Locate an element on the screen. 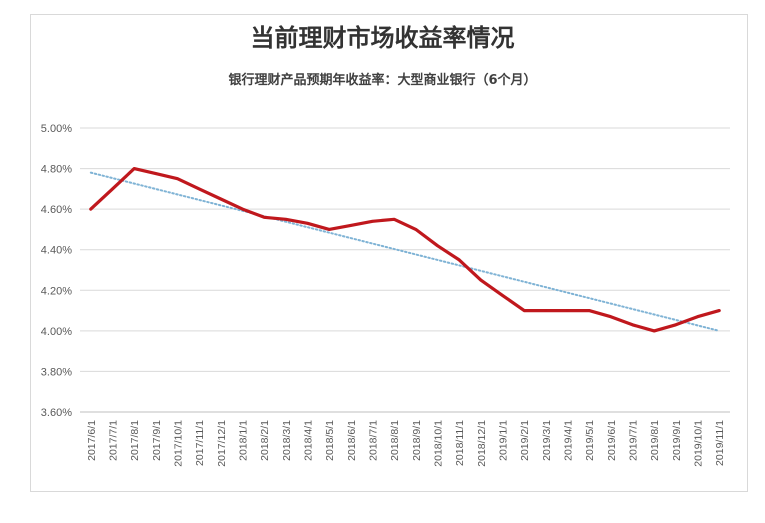 Image resolution: width=765 pixels, height=523 pixels. x-tick-label: 2019/3/1 is located at coordinates (547, 440).